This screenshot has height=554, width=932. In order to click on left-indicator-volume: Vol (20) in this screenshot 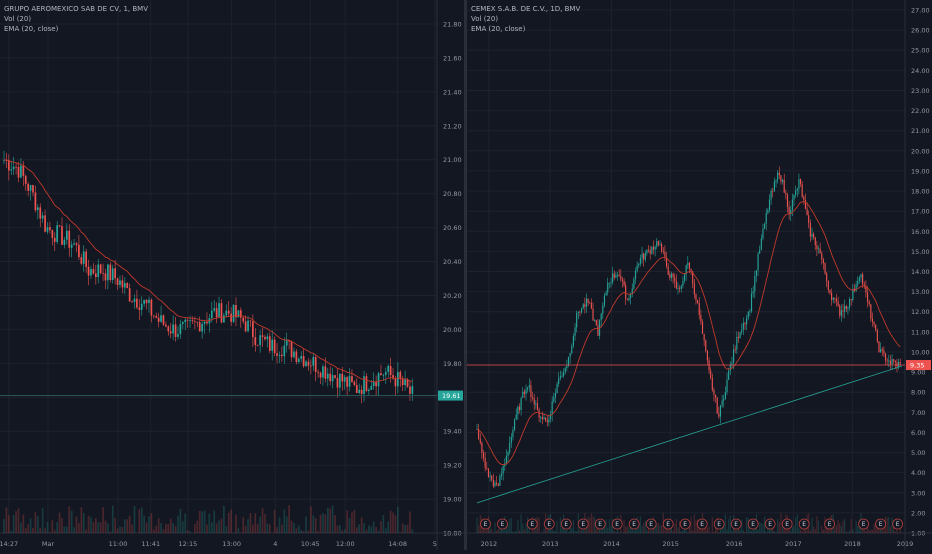, I will do `click(76, 19)`.